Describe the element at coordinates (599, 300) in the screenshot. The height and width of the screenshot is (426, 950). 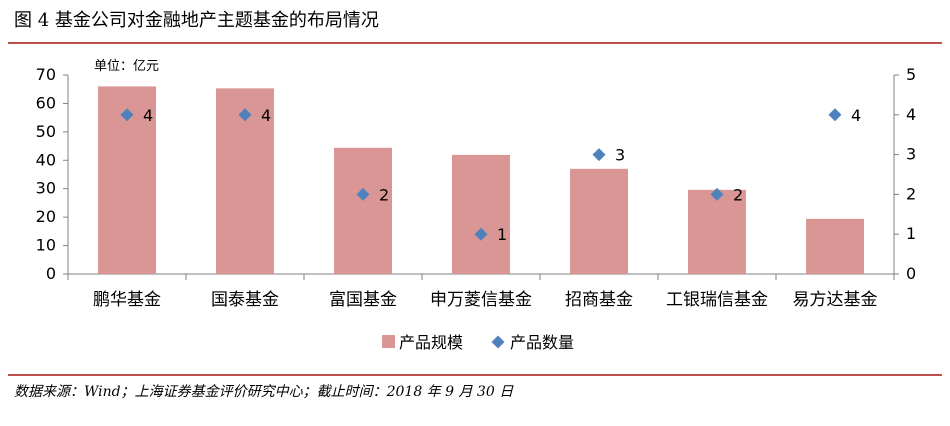
I see `x-category-label: 招商基金` at that location.